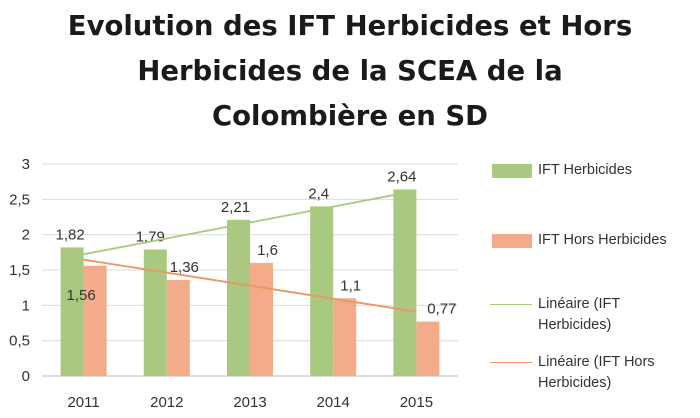 Image resolution: width=700 pixels, height=418 pixels. I want to click on y-tick-label-0: 0, so click(26, 376).